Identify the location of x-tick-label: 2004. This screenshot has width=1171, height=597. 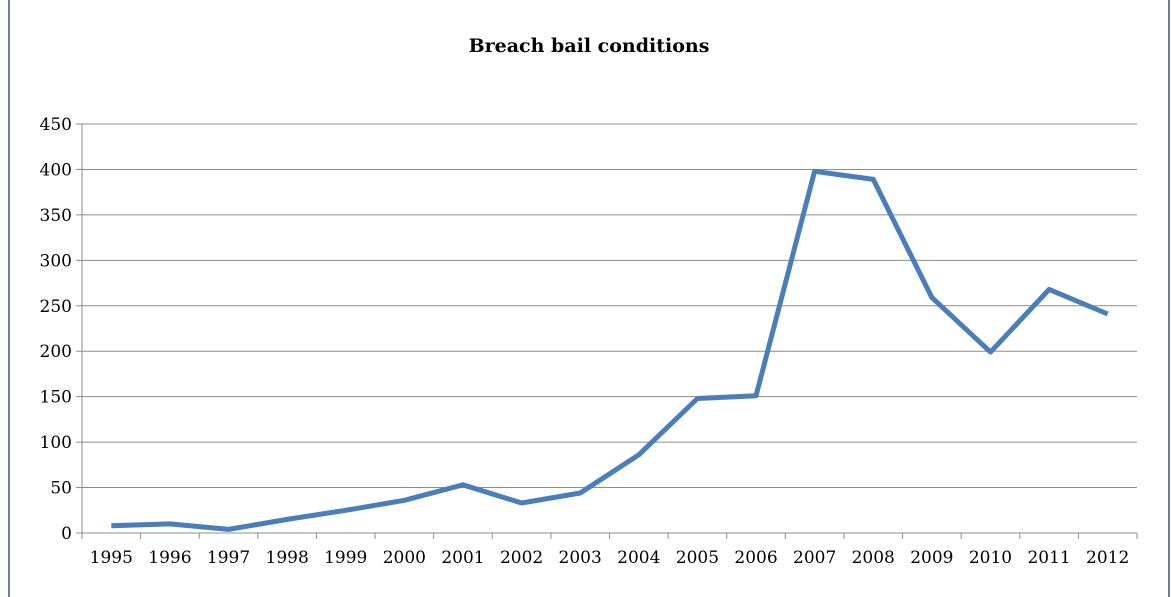
(638, 558).